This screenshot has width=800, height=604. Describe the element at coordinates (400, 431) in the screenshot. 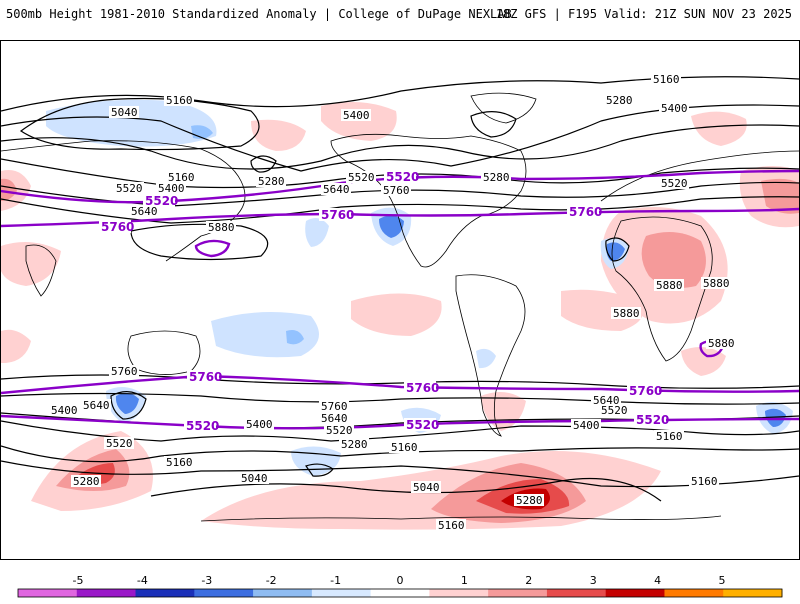

I see `contour-5400-south` at that location.